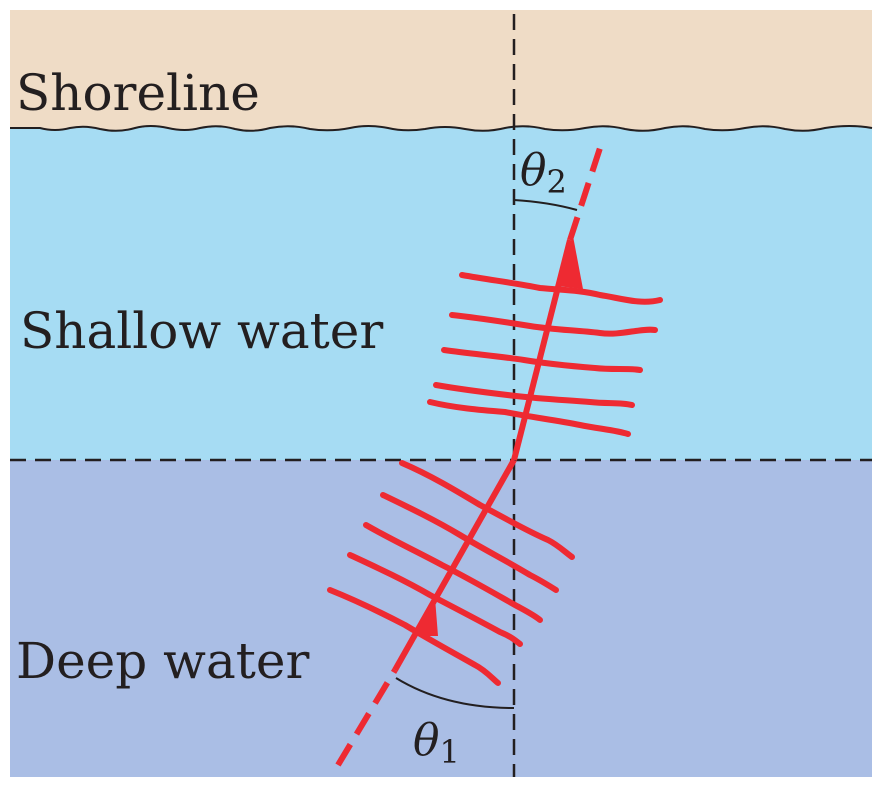 This screenshot has width=879, height=787. What do you see at coordinates (545, 205) in the screenshot?
I see `theta-2-arc` at bounding box center [545, 205].